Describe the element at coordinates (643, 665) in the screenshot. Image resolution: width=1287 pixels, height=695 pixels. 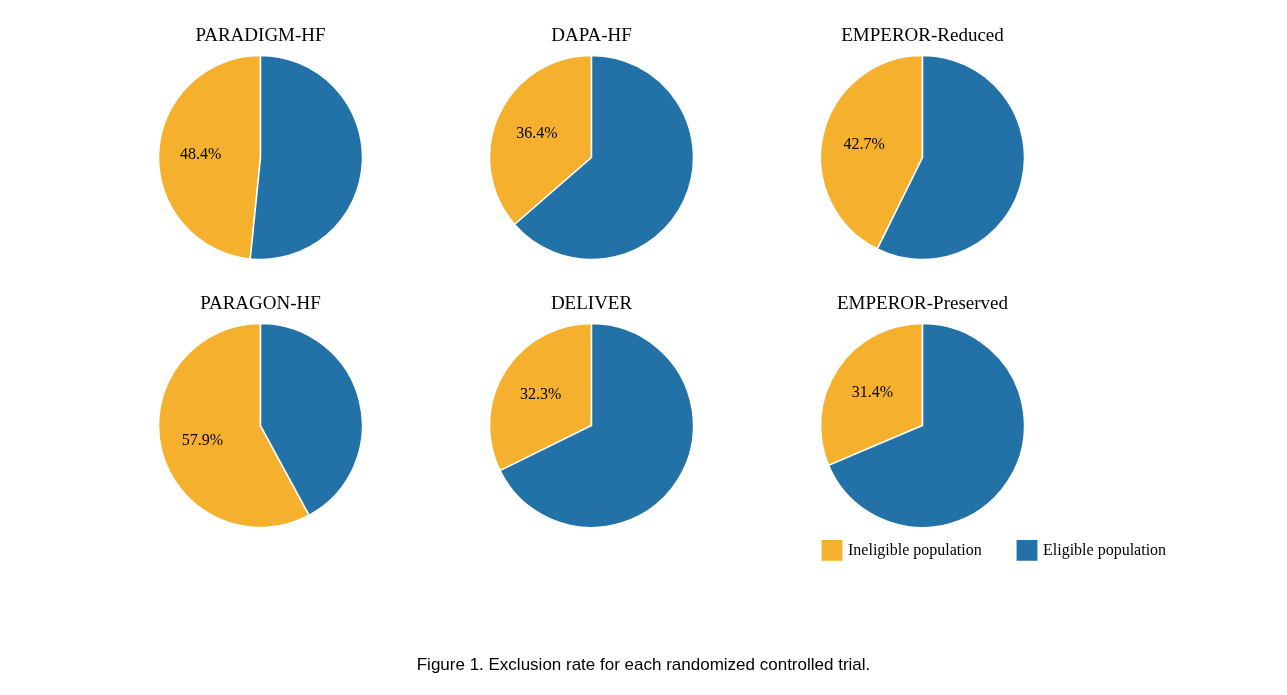
I see `caption: Figure 1. Exclusion rate for each randomized controlled trial.` at that location.